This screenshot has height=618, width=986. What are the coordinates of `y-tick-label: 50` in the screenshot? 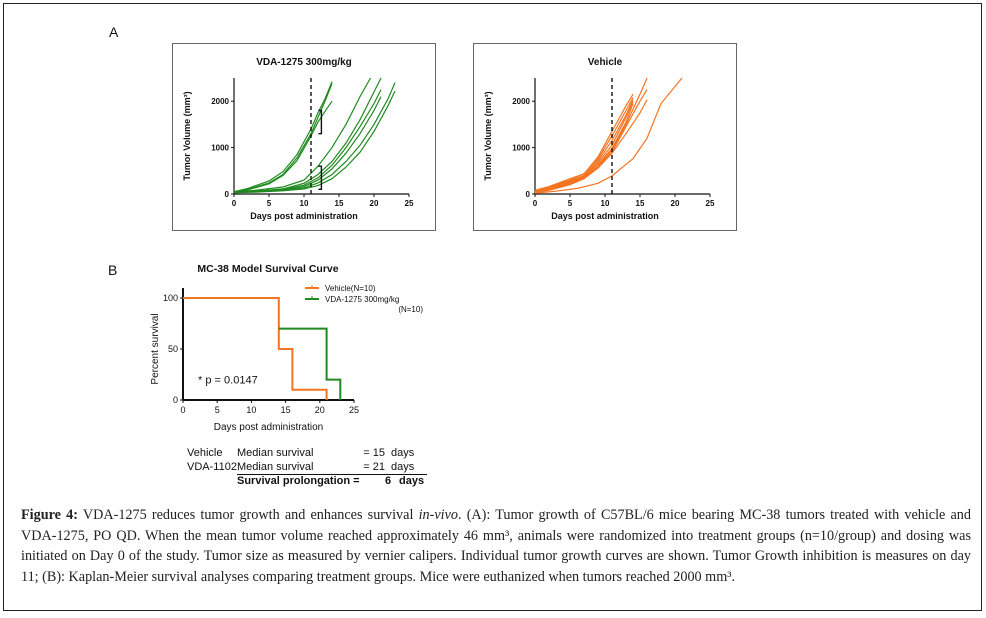 It's located at (173, 349).